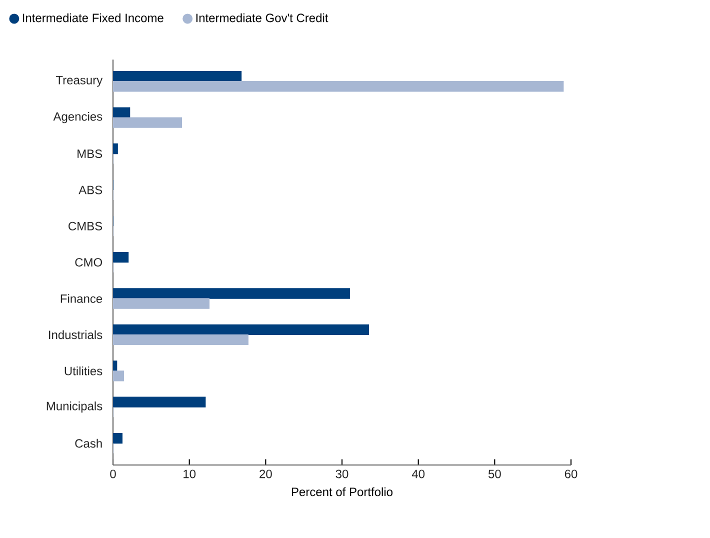  What do you see at coordinates (74, 407) in the screenshot?
I see `y-tick-label: Municipals` at bounding box center [74, 407].